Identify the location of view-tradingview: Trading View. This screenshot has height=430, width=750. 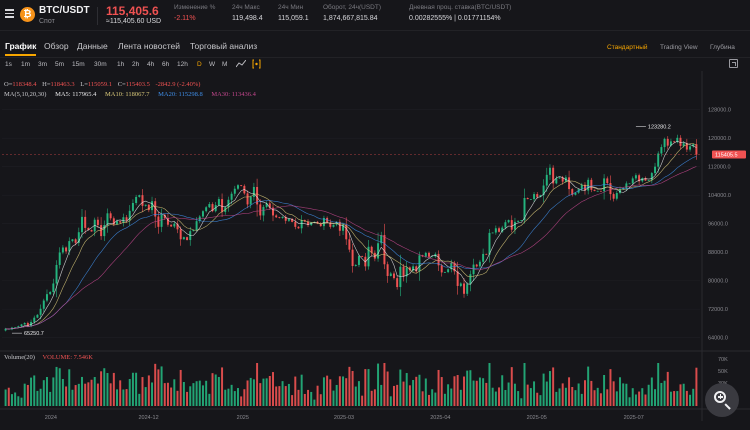
(679, 47).